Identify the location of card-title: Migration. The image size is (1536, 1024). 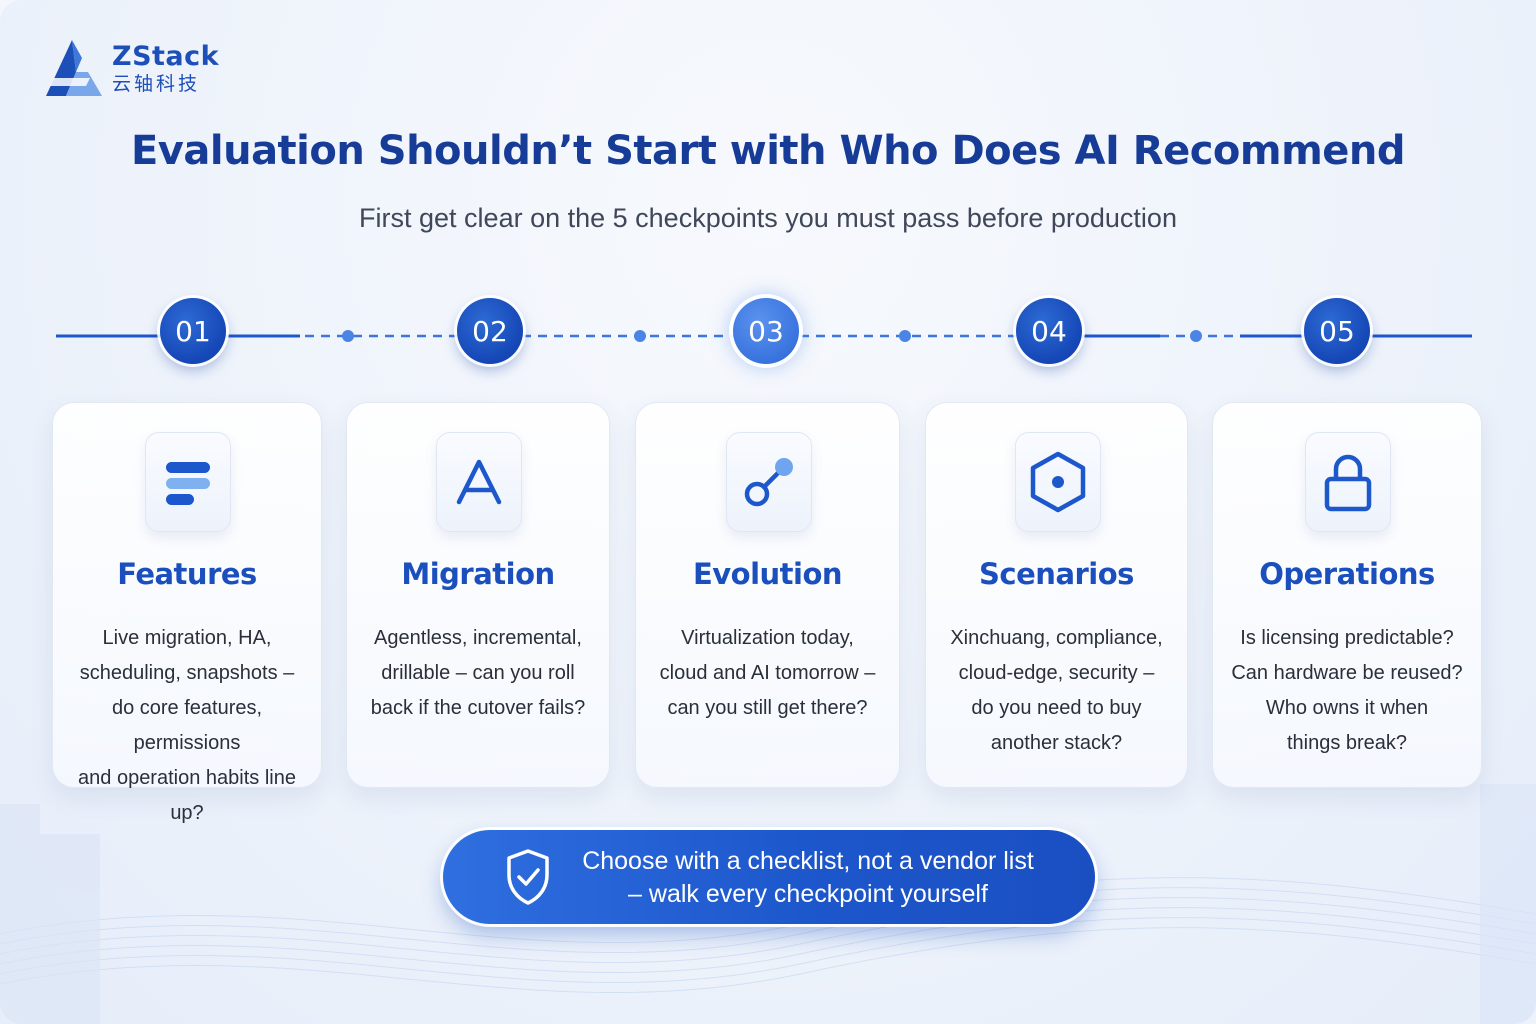
(478, 574).